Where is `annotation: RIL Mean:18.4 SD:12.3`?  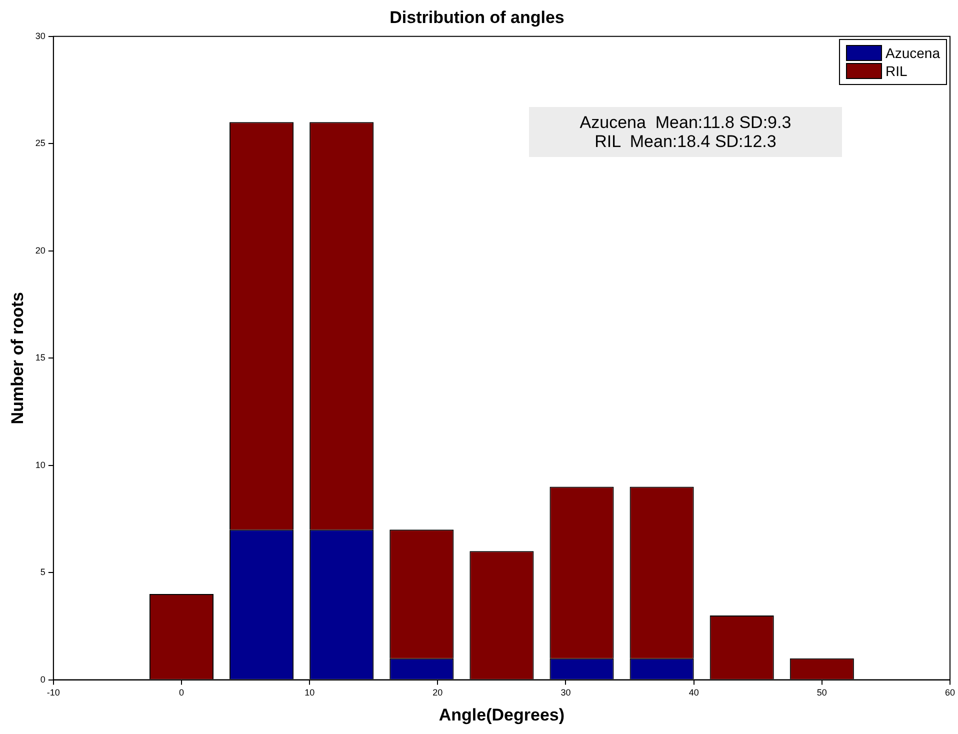 annotation: RIL Mean:18.4 SD:12.3 is located at coordinates (686, 142).